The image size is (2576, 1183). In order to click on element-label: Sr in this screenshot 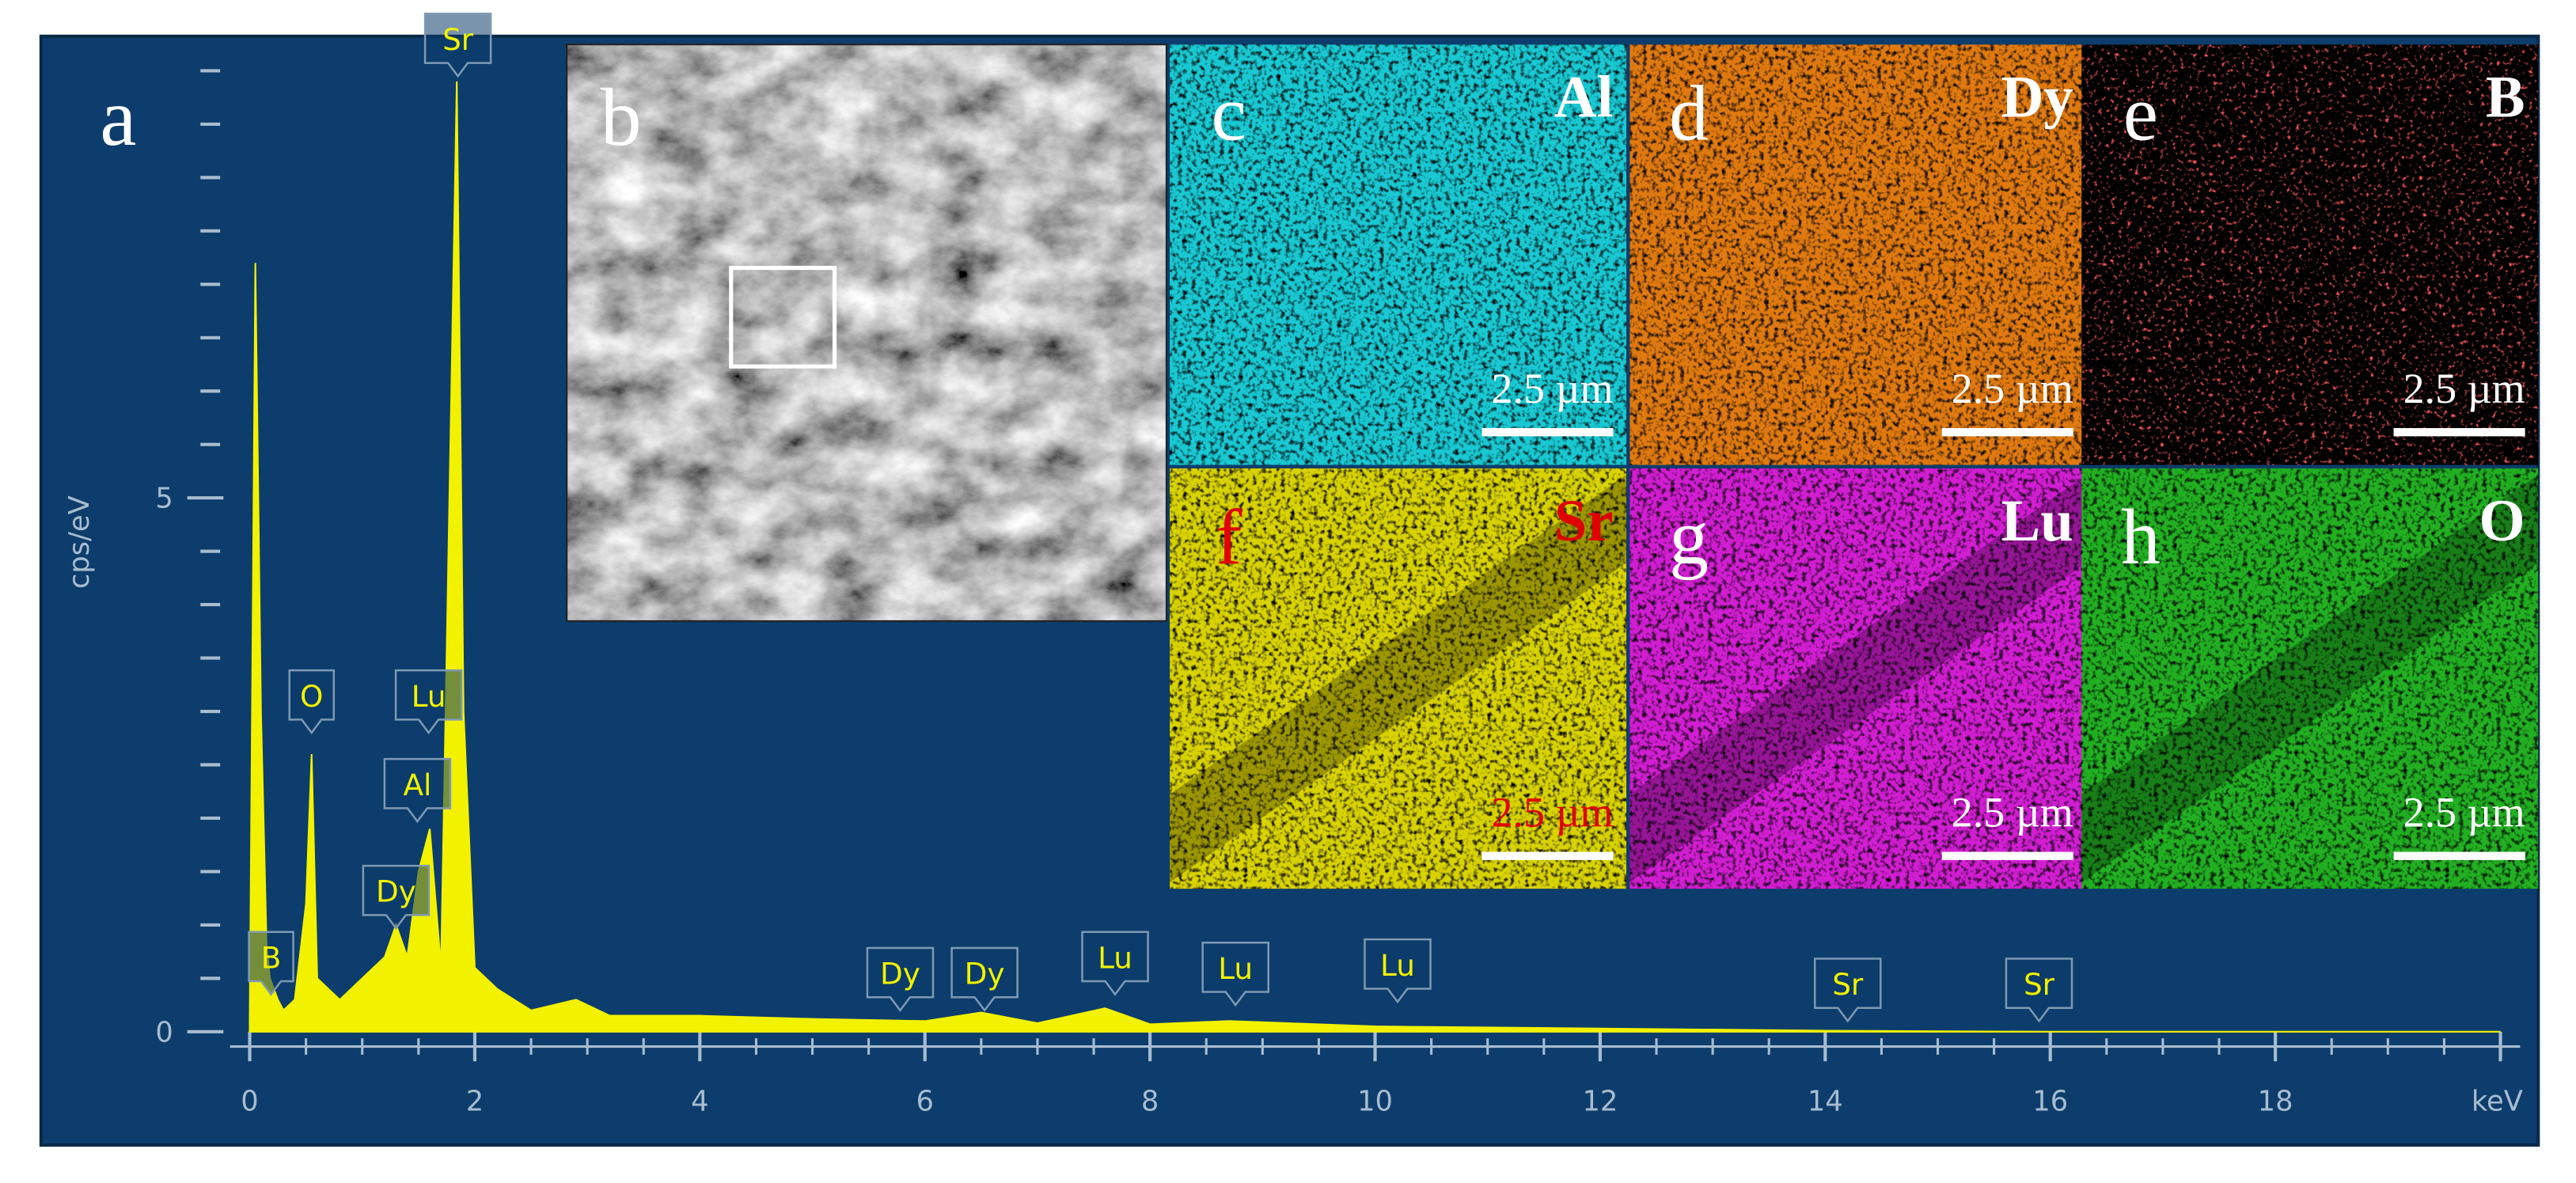, I will do `click(1584, 521)`.